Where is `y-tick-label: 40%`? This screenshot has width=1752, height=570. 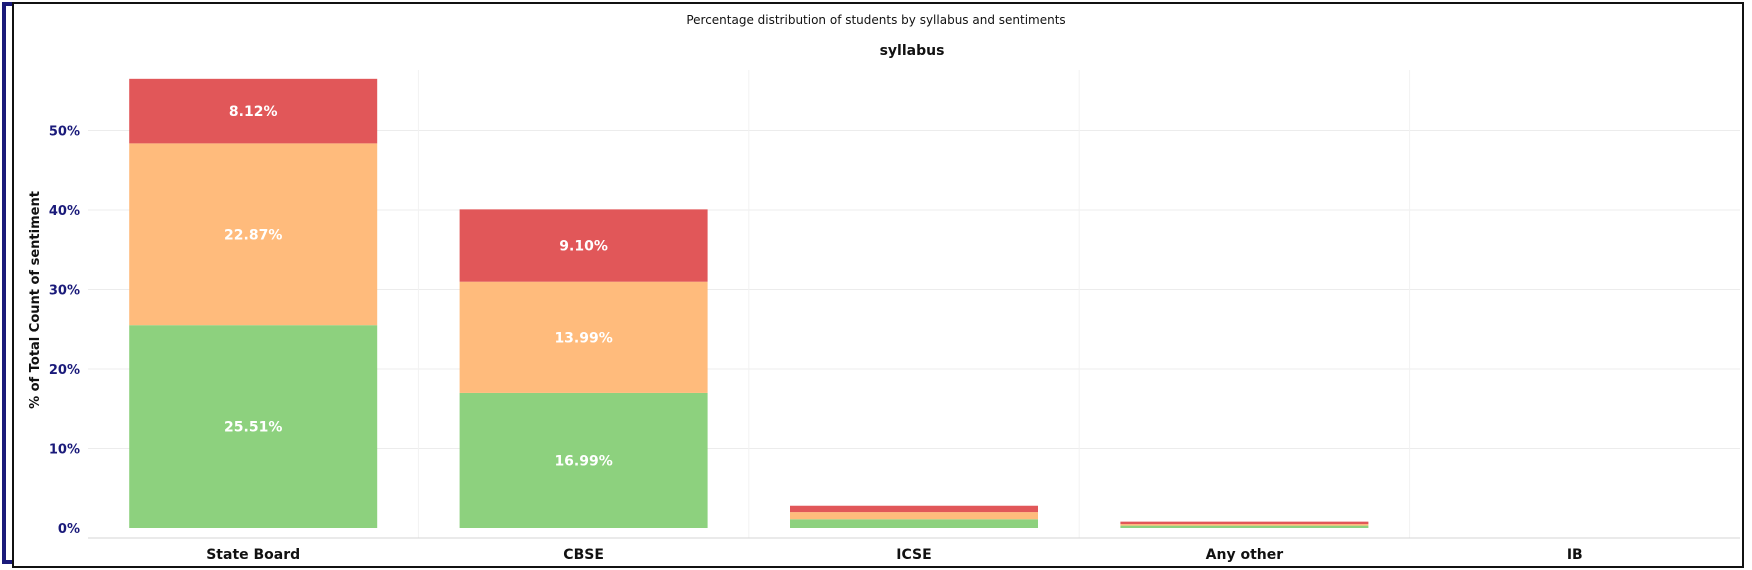 y-tick-label: 40% is located at coordinates (64, 211).